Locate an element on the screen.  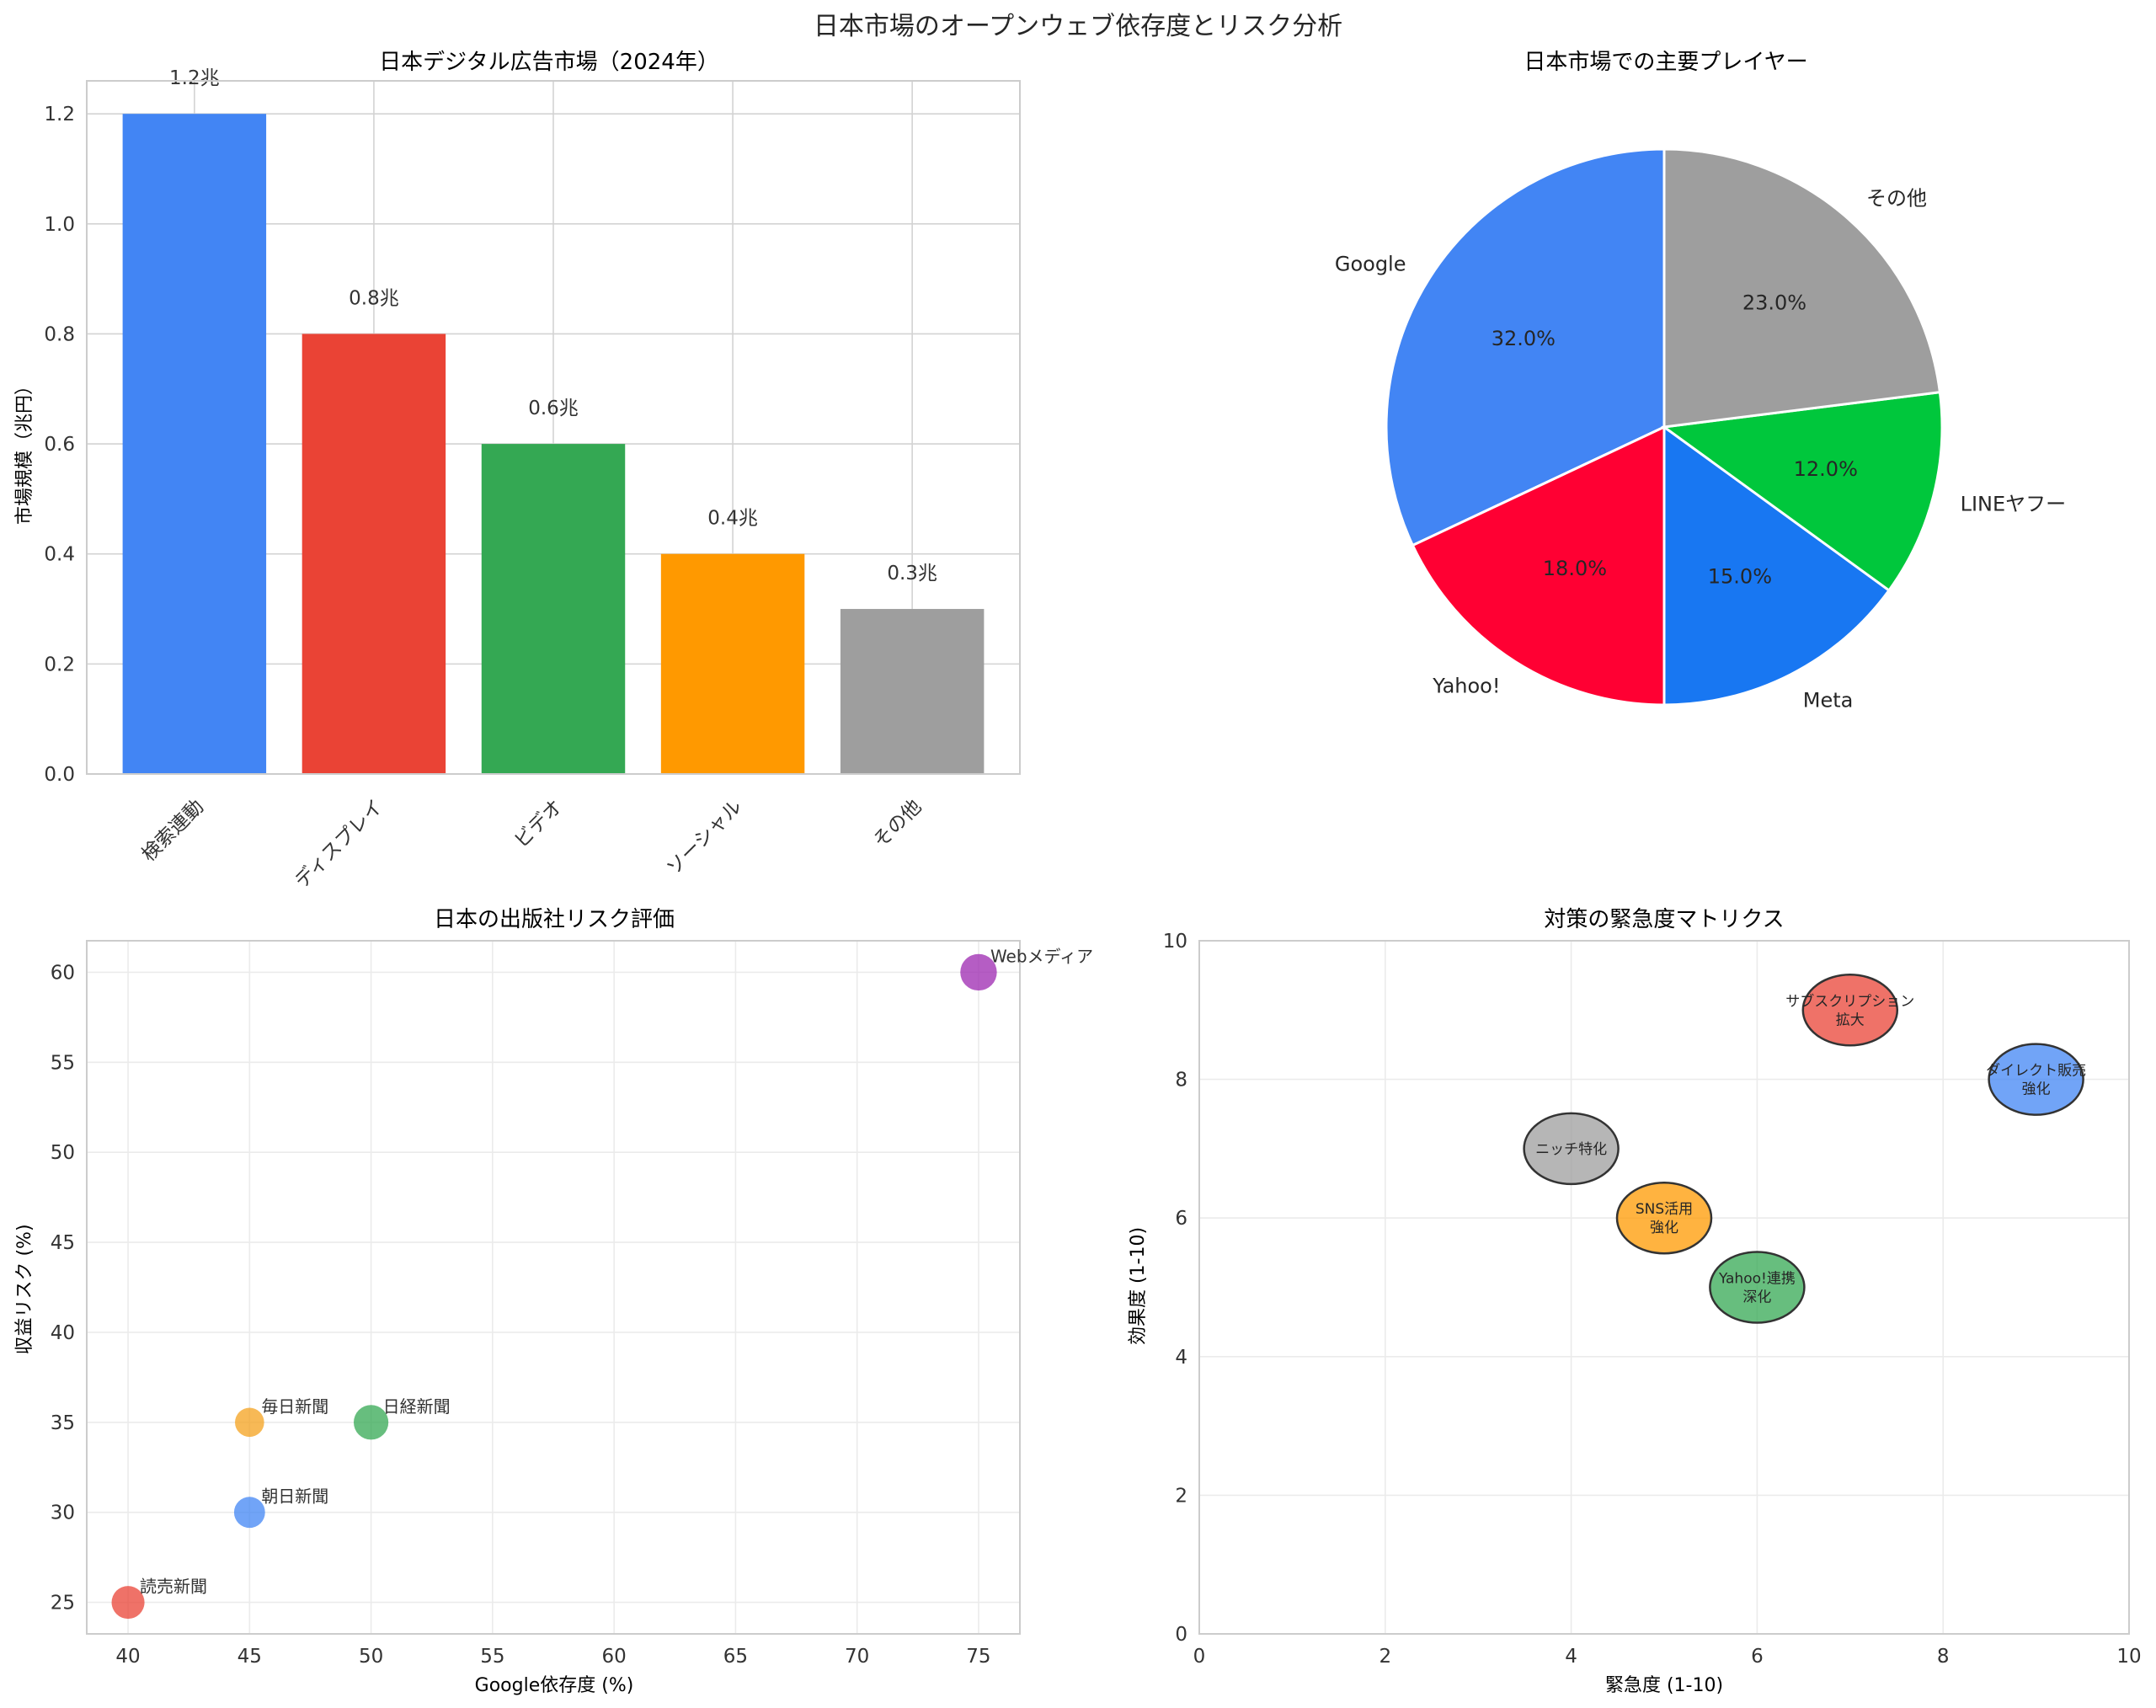
scatter-point-label: 毎日新聞 is located at coordinates (294, 1406).